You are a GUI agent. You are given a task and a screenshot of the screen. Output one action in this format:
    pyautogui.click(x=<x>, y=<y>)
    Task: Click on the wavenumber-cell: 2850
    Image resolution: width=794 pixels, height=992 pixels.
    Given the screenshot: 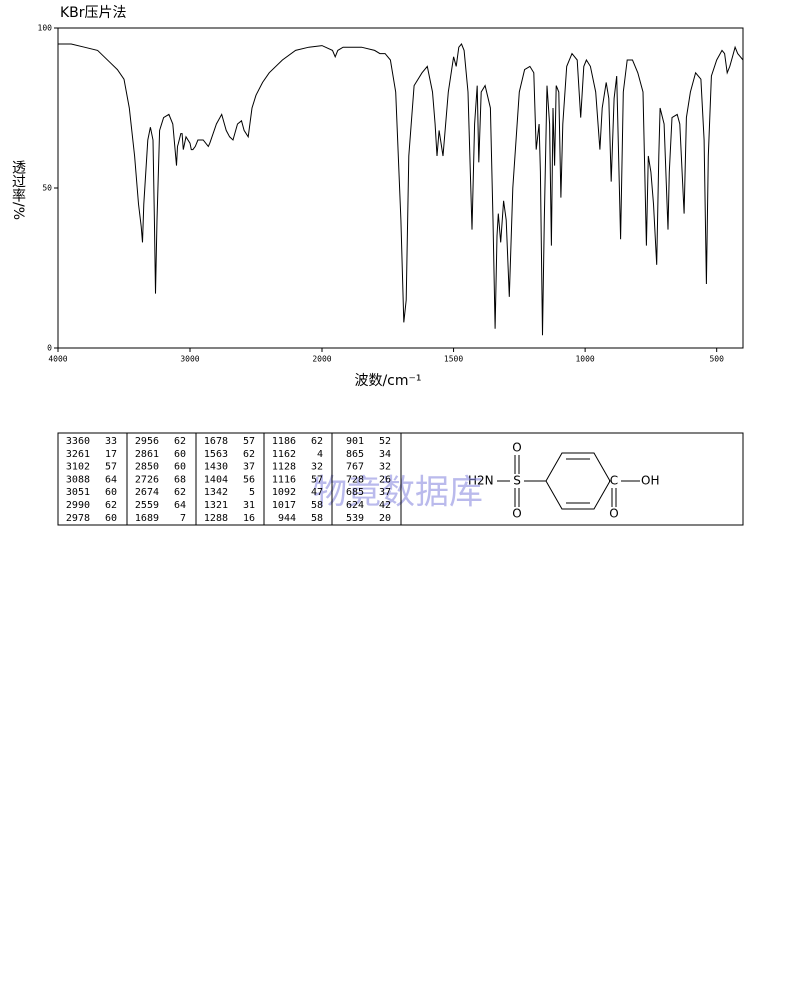 What is the action you would take?
    pyautogui.click(x=147, y=467)
    